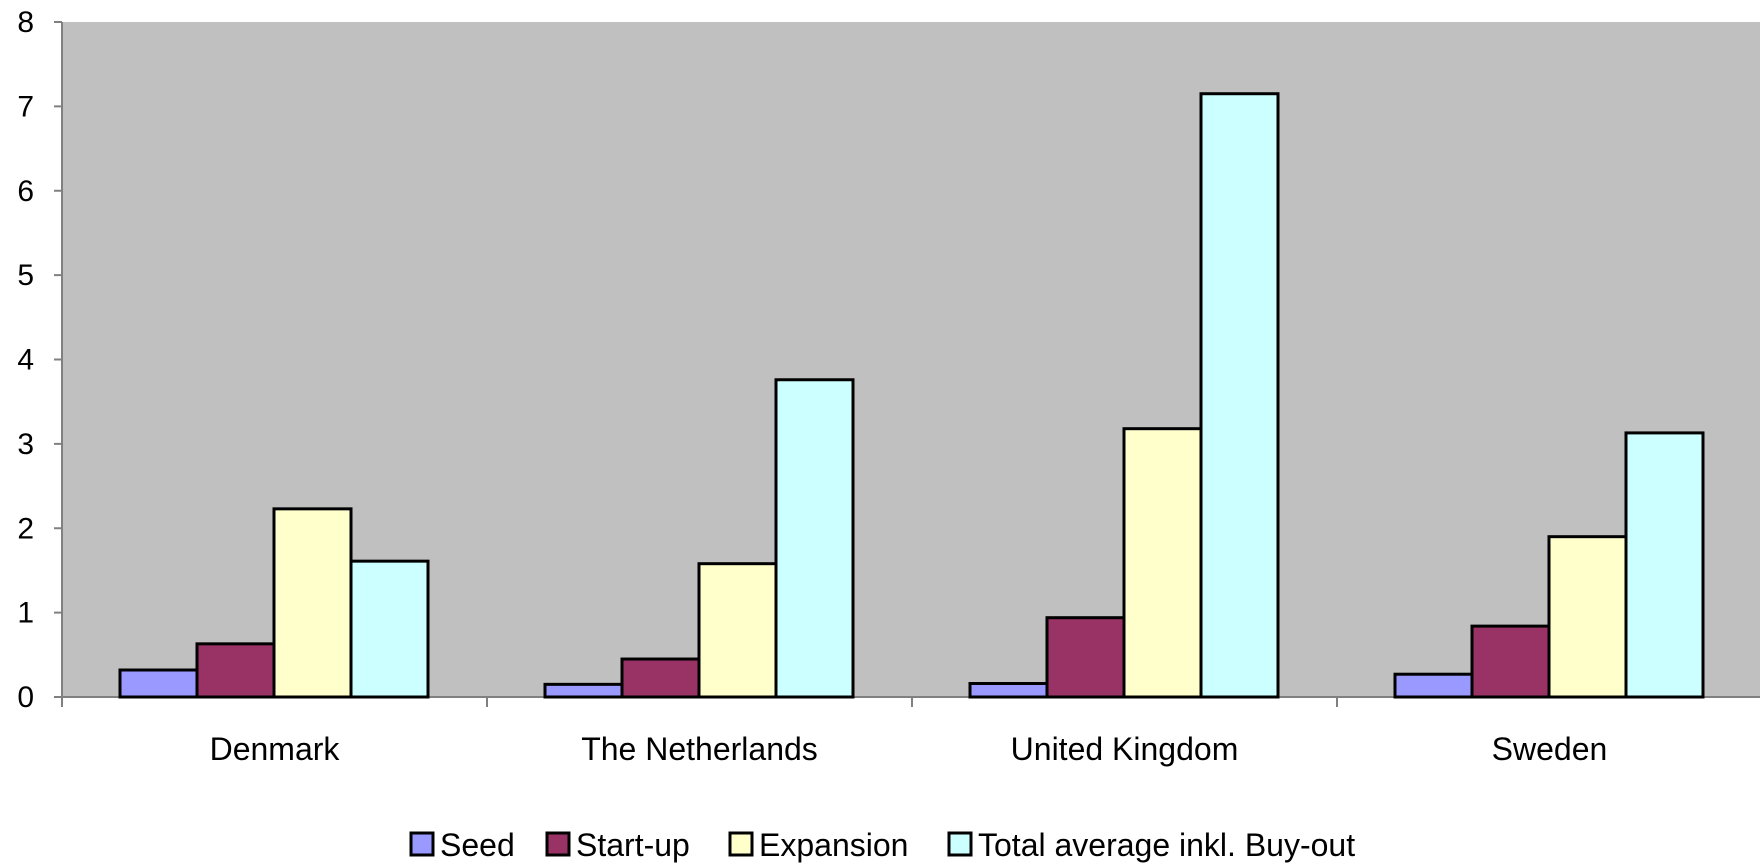 This screenshot has width=1760, height=867. I want to click on bar-start-up-united-kingdom, so click(1085, 657).